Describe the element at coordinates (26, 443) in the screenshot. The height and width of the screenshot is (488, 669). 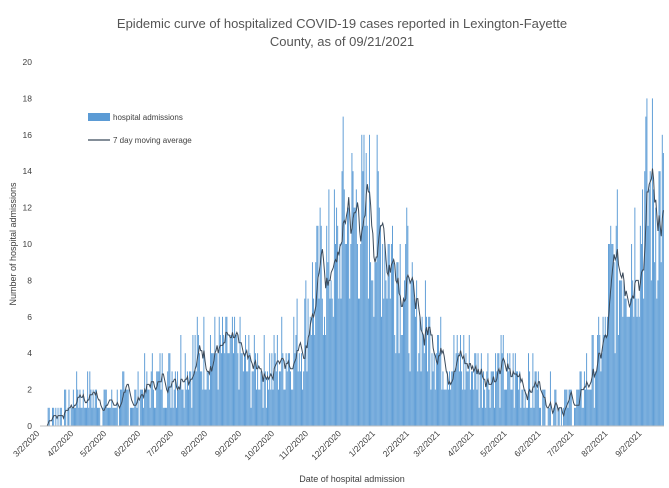
I see `x-tick-label: 3/2/2020` at that location.